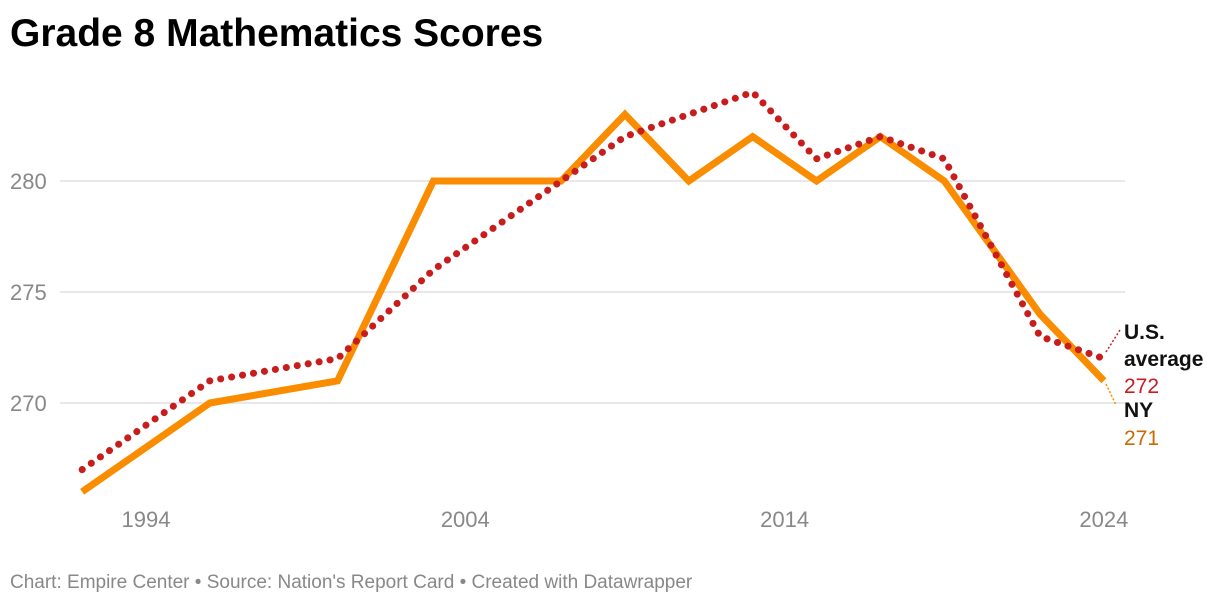 This screenshot has width=1220, height=608. Describe the element at coordinates (277, 33) in the screenshot. I see `chart-title: Grade 8 Mathematics Scores` at that location.